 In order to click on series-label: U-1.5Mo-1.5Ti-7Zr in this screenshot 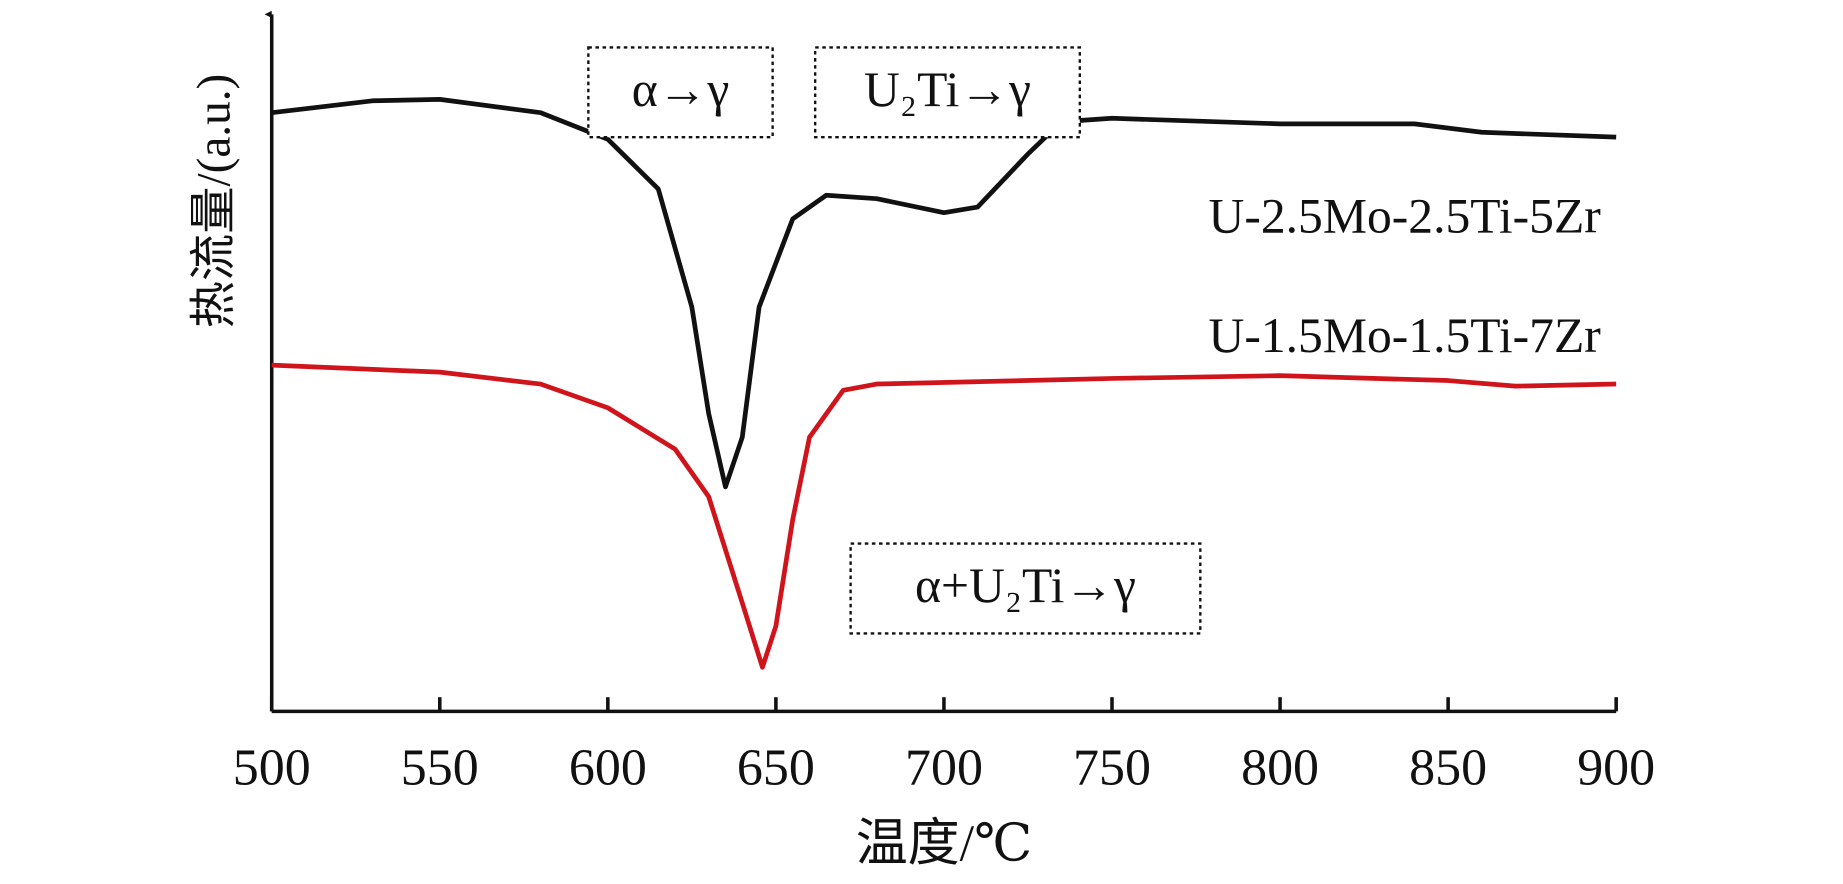, I will do `click(1405, 335)`.